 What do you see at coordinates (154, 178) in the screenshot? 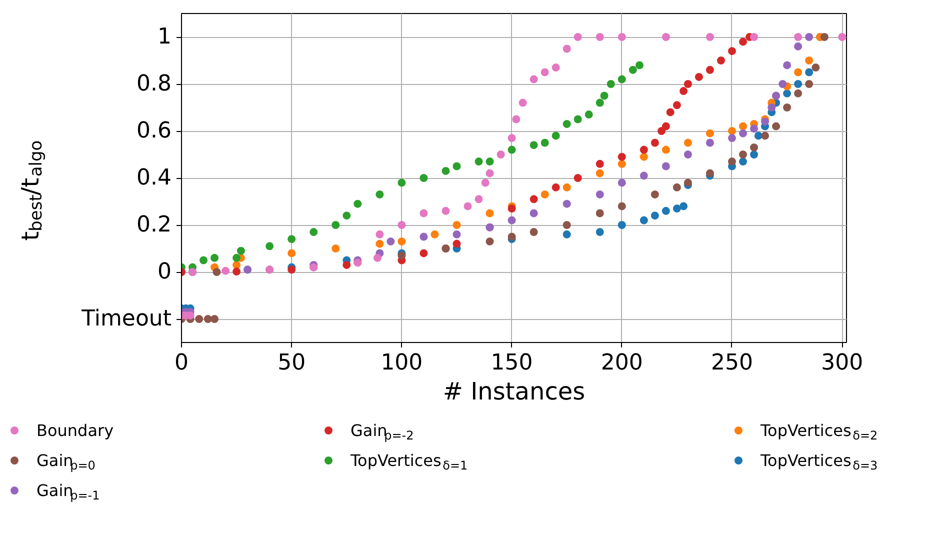
I see `y-tick-label: 0.4` at bounding box center [154, 178].